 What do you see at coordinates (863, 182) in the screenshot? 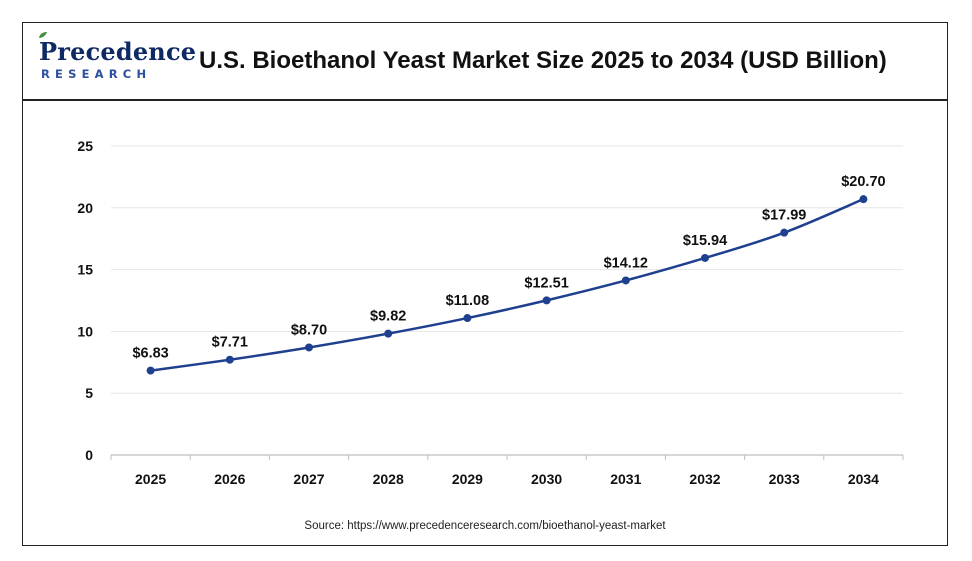
I see `data-label: $20.70` at bounding box center [863, 182].